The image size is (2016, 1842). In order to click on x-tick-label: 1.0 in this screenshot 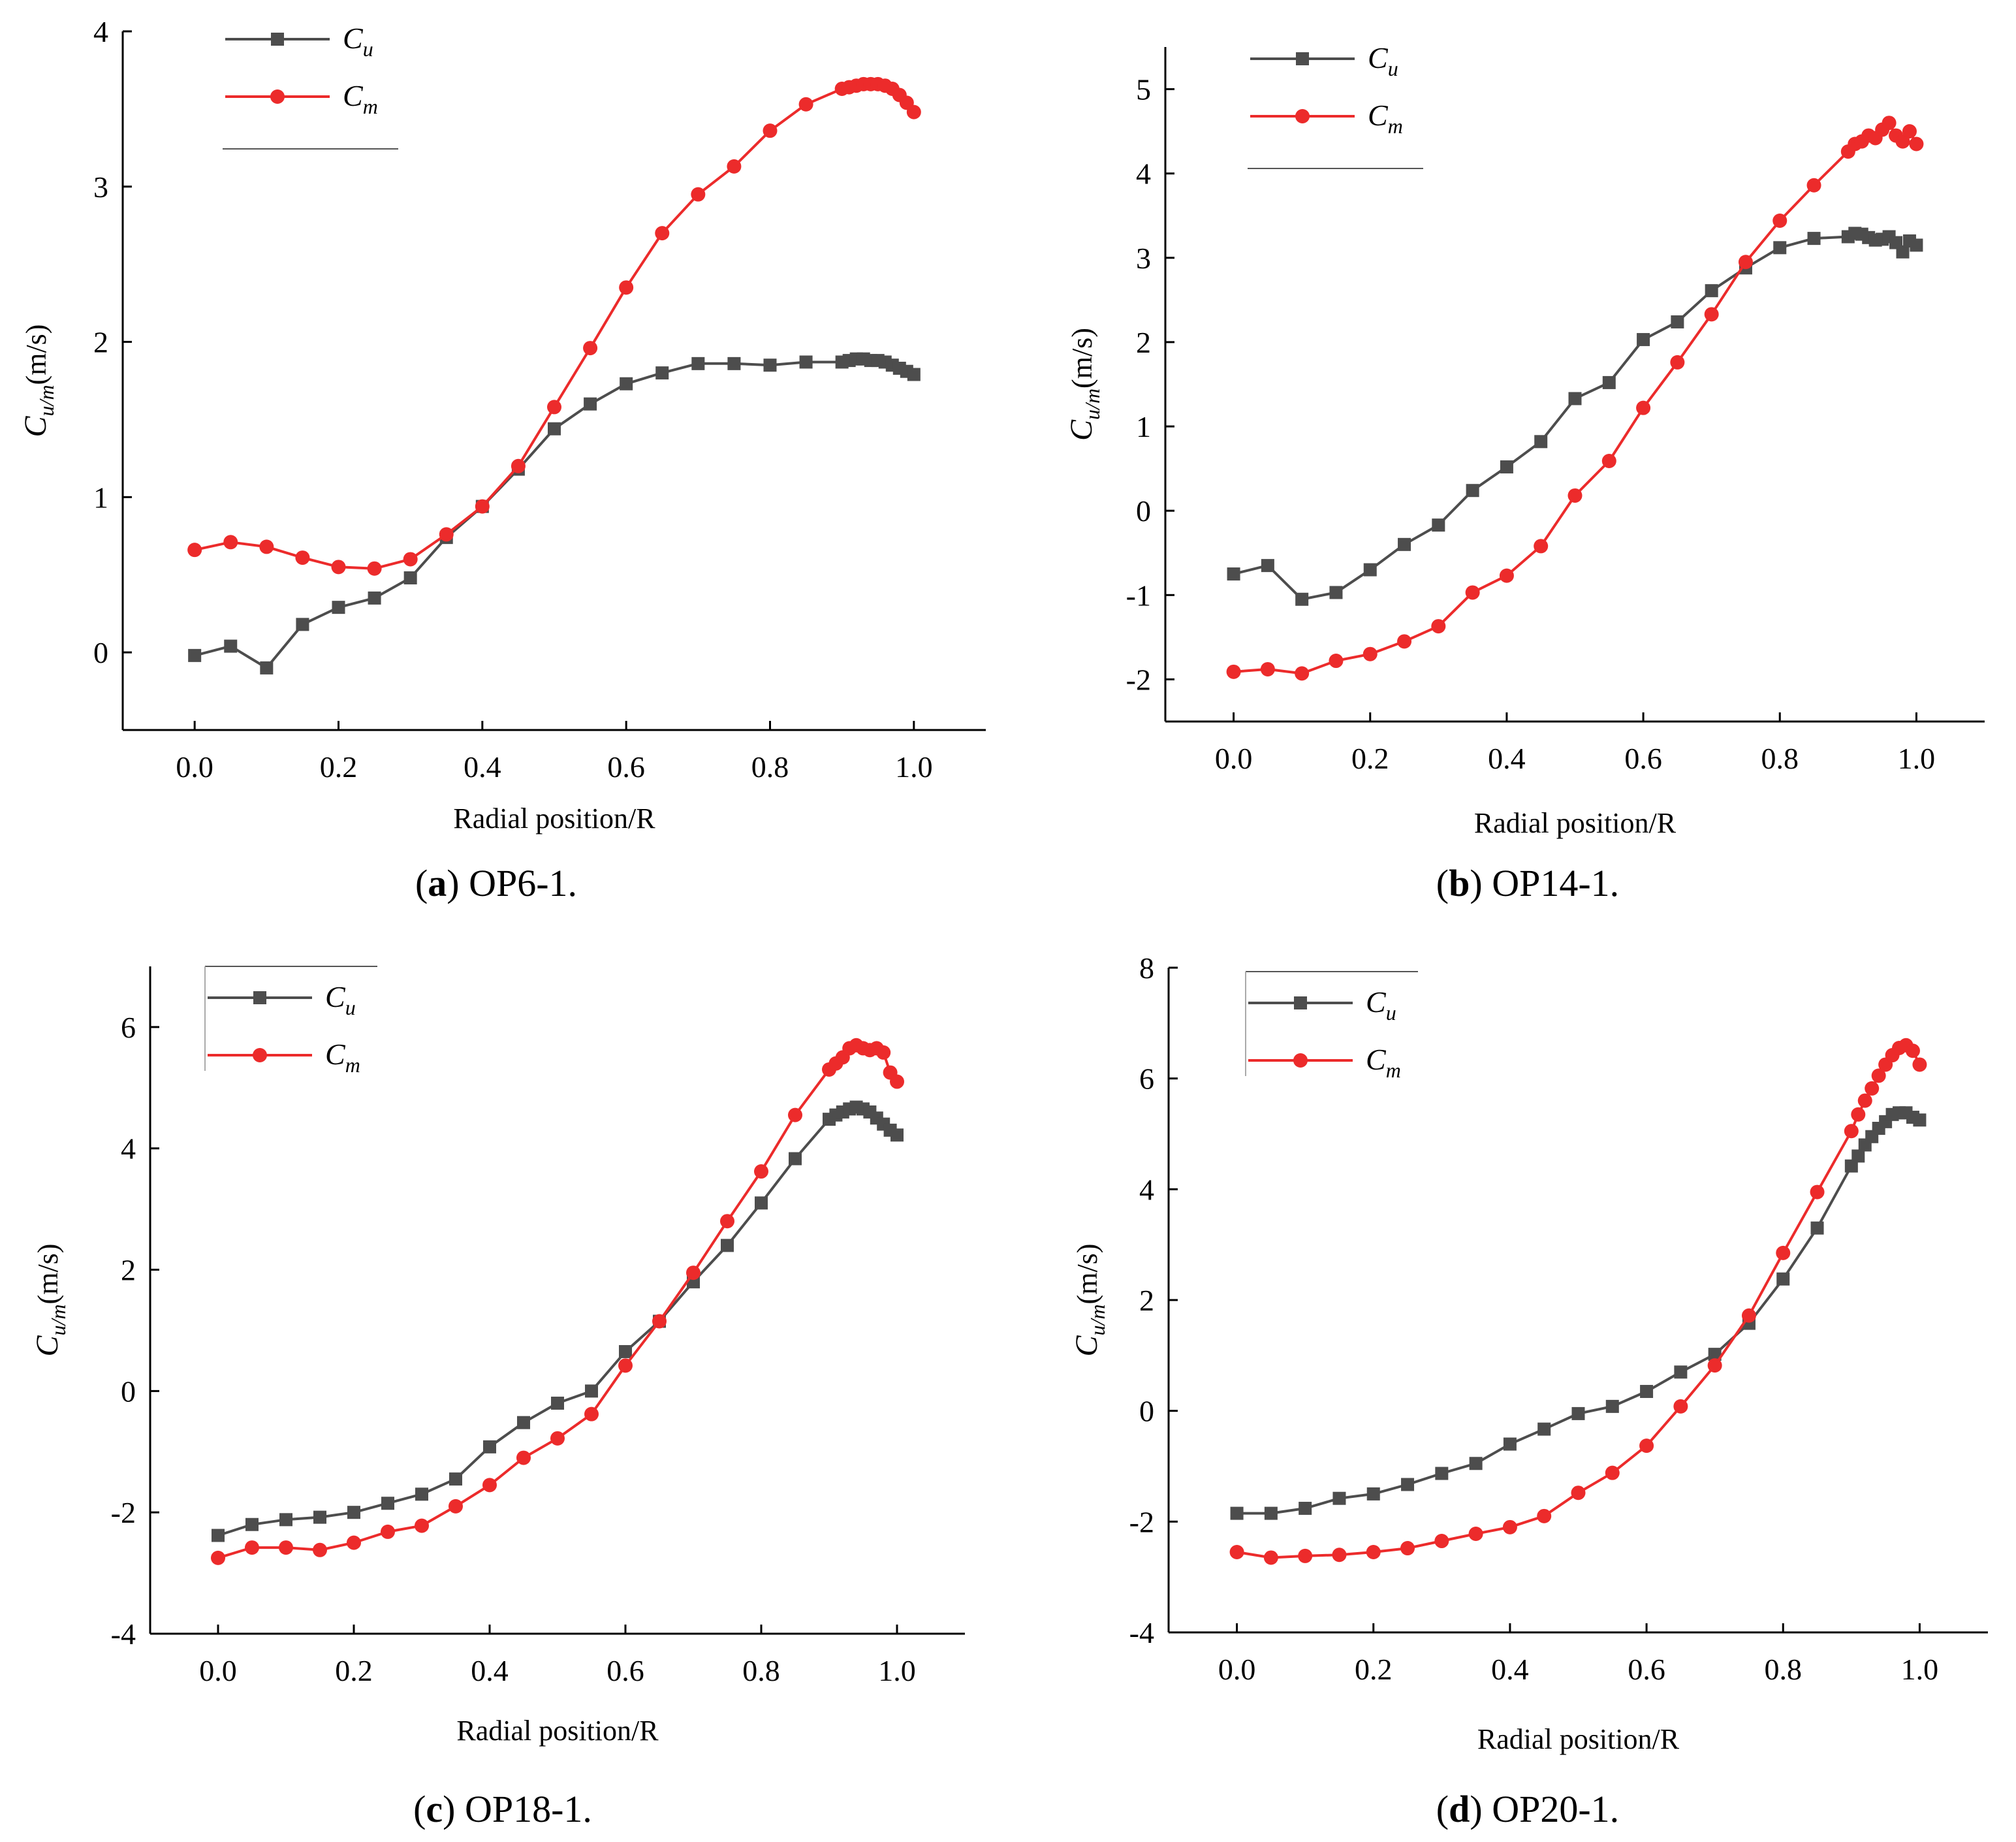, I will do `click(897, 1670)`.